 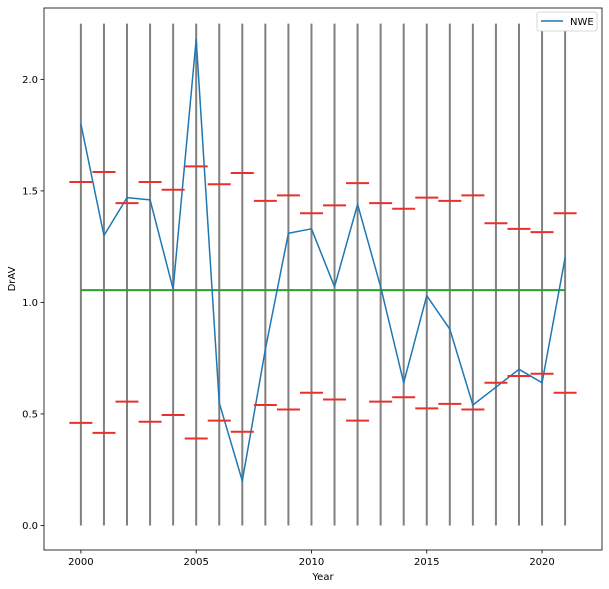 What do you see at coordinates (12, 278) in the screenshot?
I see `y-axis-label: DrAV` at bounding box center [12, 278].